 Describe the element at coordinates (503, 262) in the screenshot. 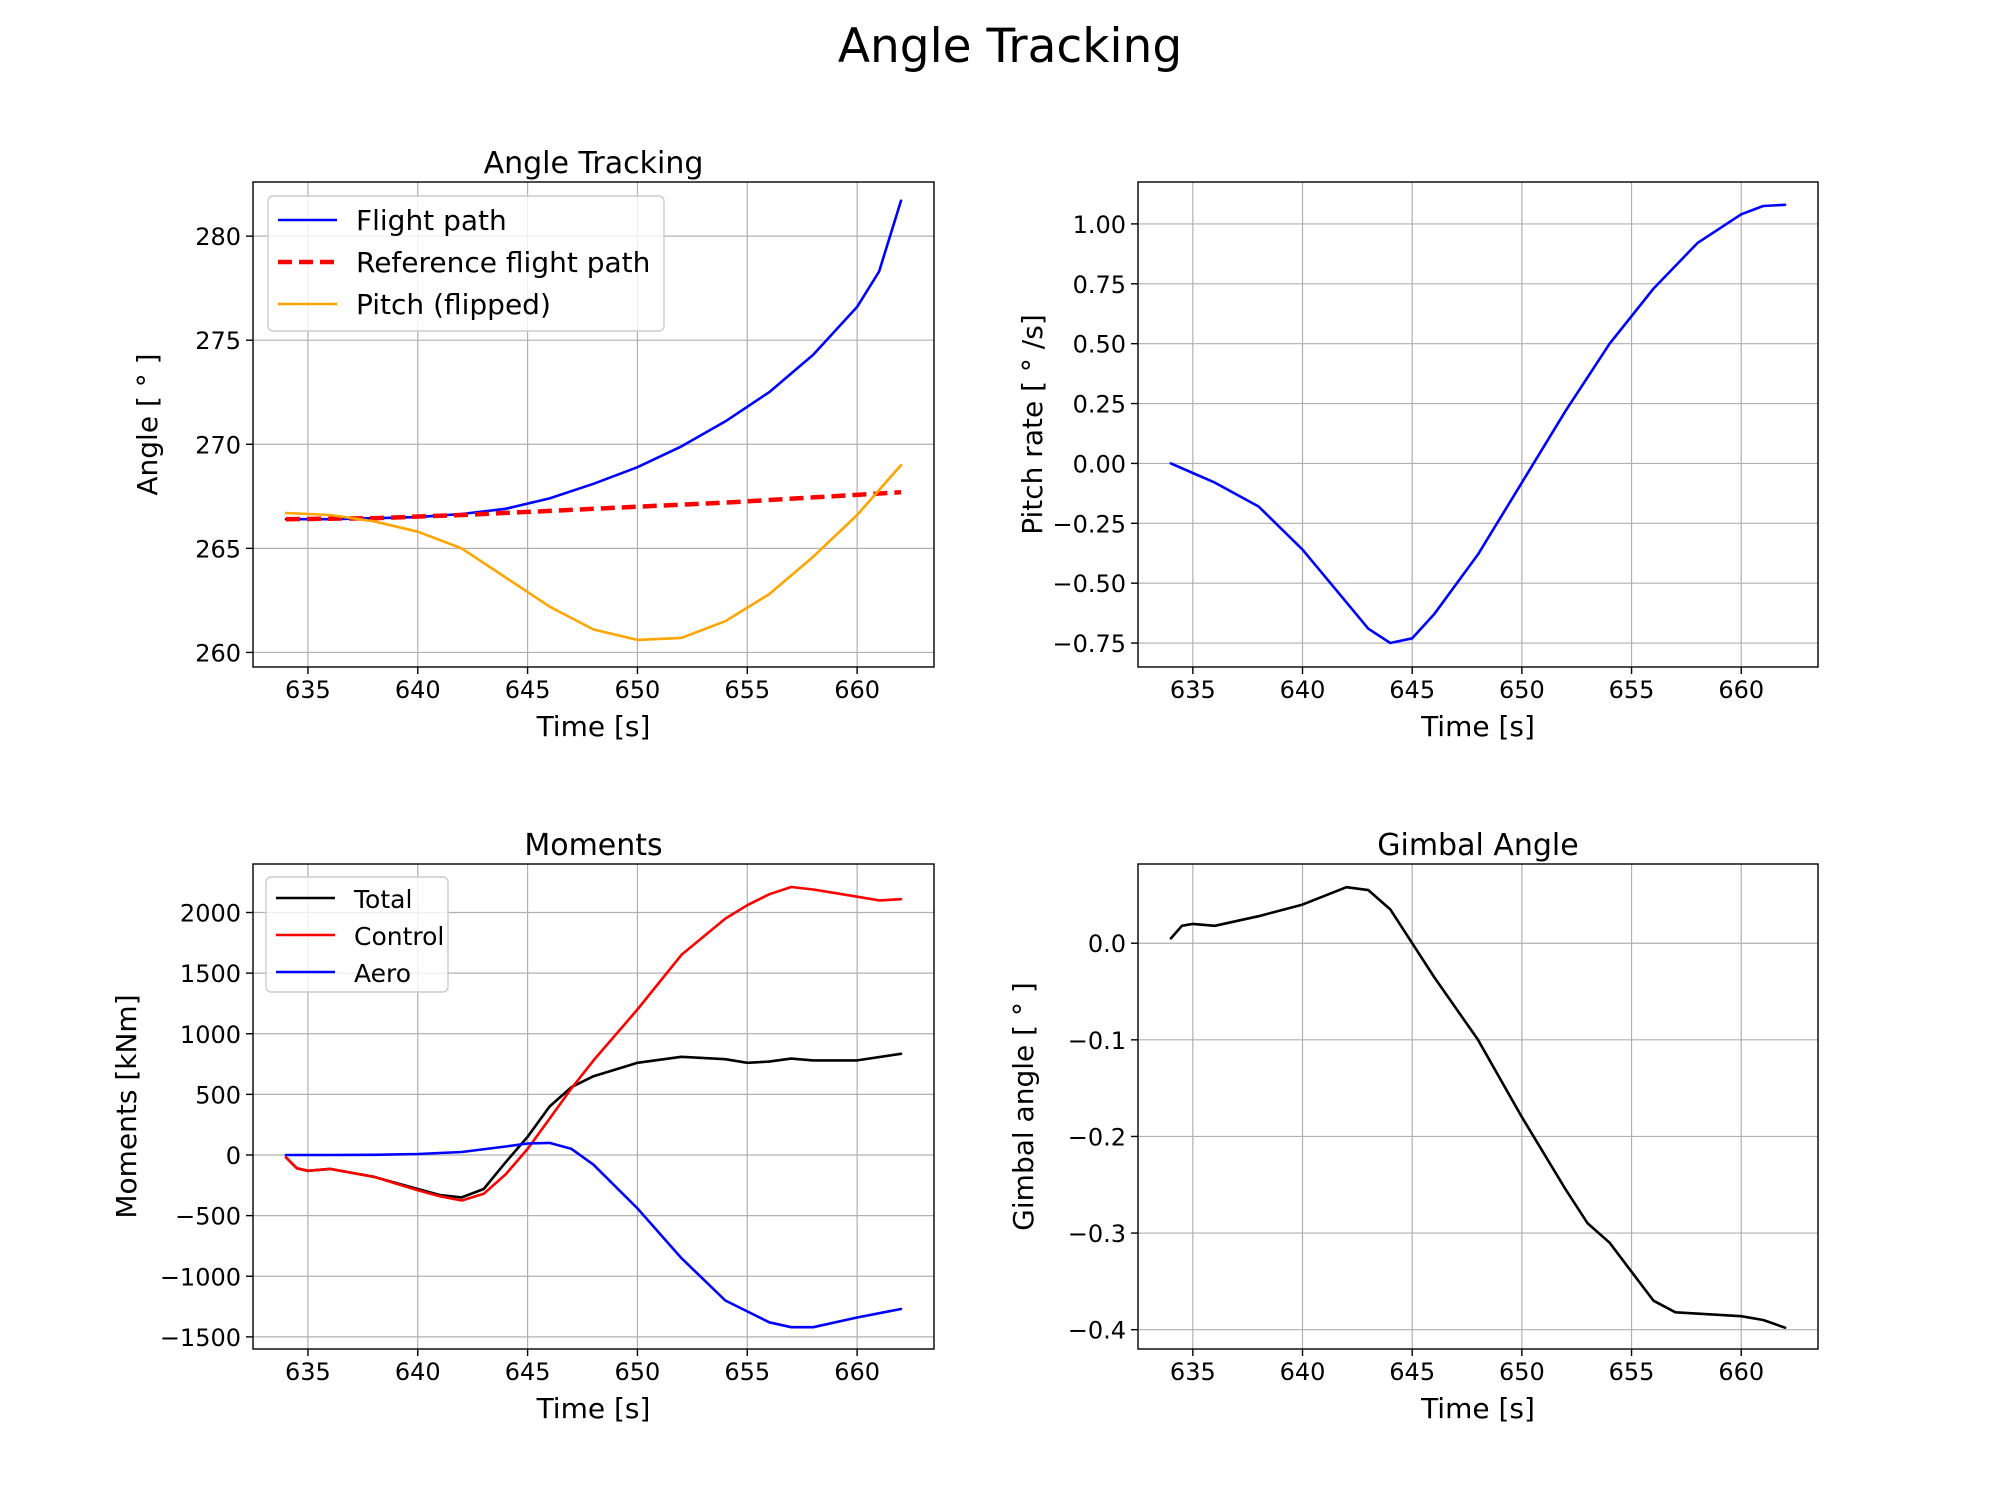

I see `legend-label: Reference flight path` at that location.